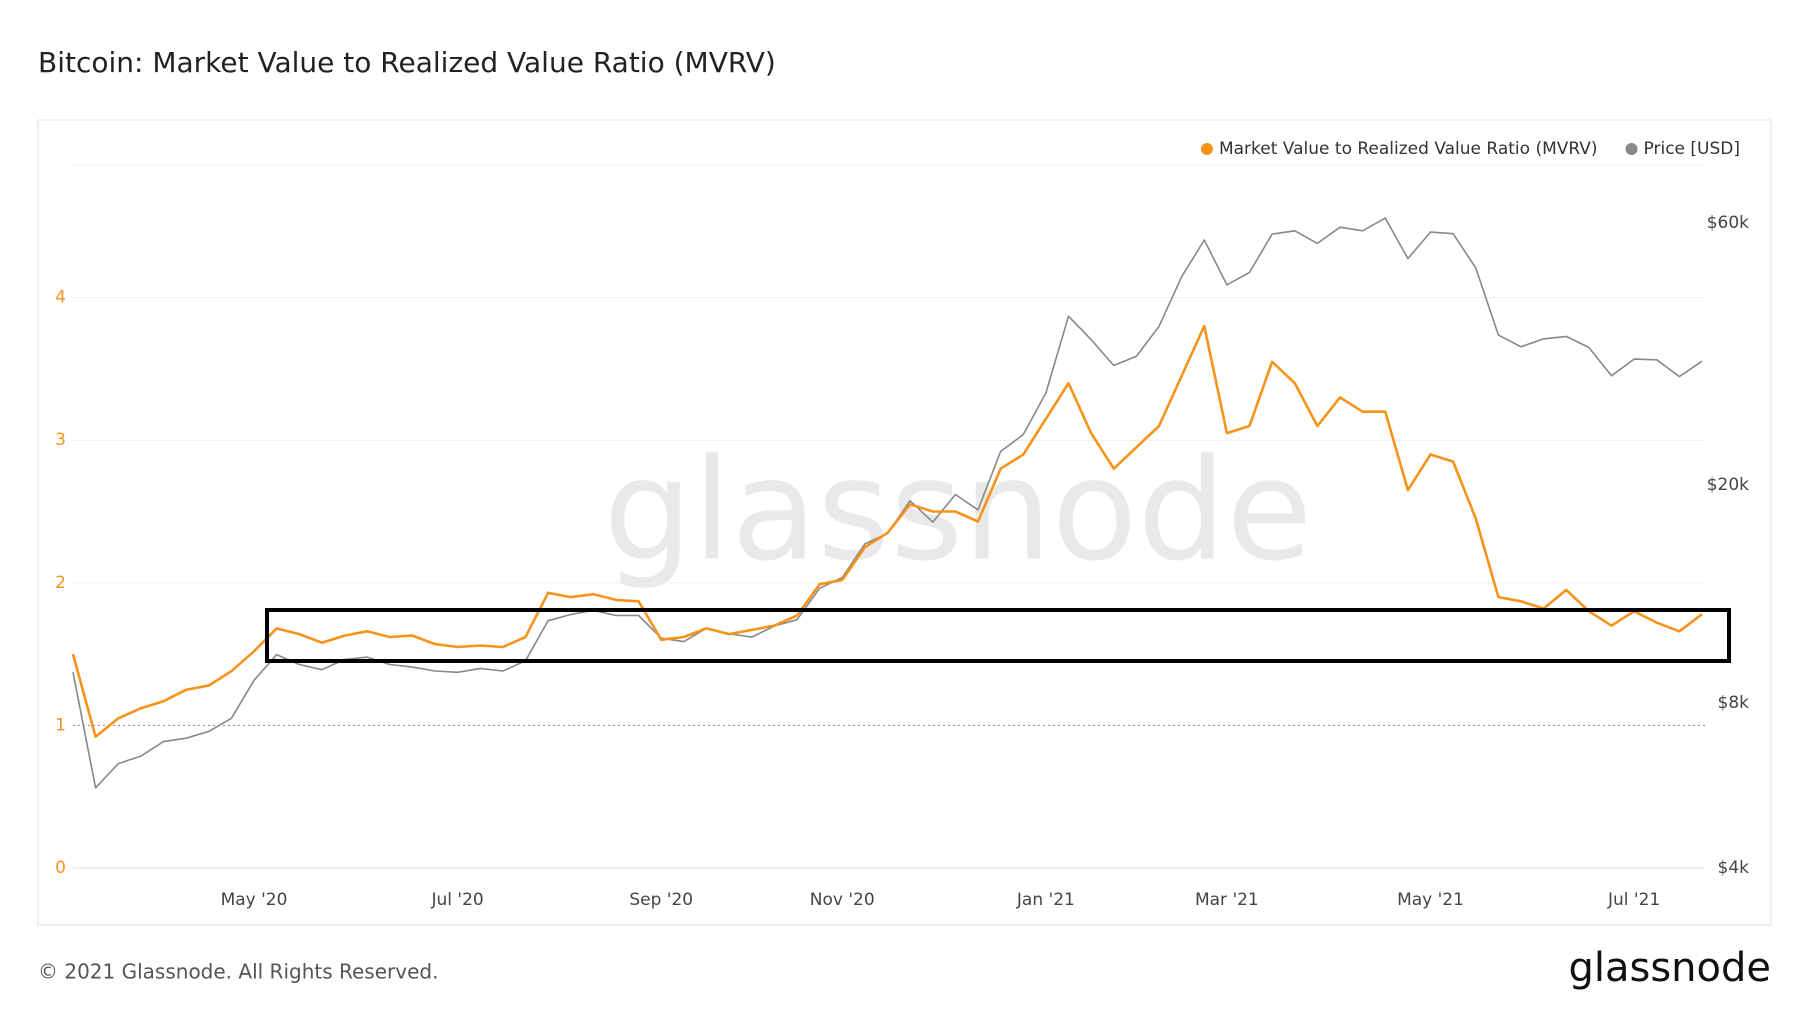 The height and width of the screenshot is (1013, 1800). What do you see at coordinates (998, 635) in the screenshot?
I see `annotation-box` at bounding box center [998, 635].